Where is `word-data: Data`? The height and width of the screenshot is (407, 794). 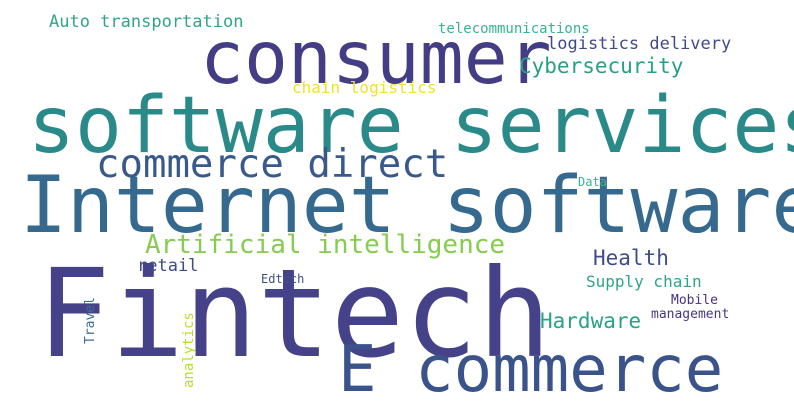 word-data: Data is located at coordinates (592, 182).